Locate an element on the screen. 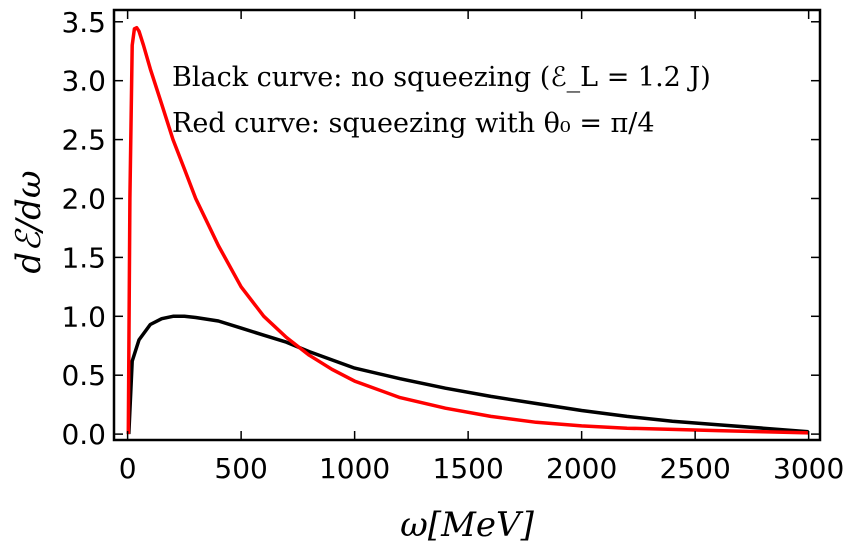 The image size is (851, 551). x-tick-label: 2000 is located at coordinates (581, 468).